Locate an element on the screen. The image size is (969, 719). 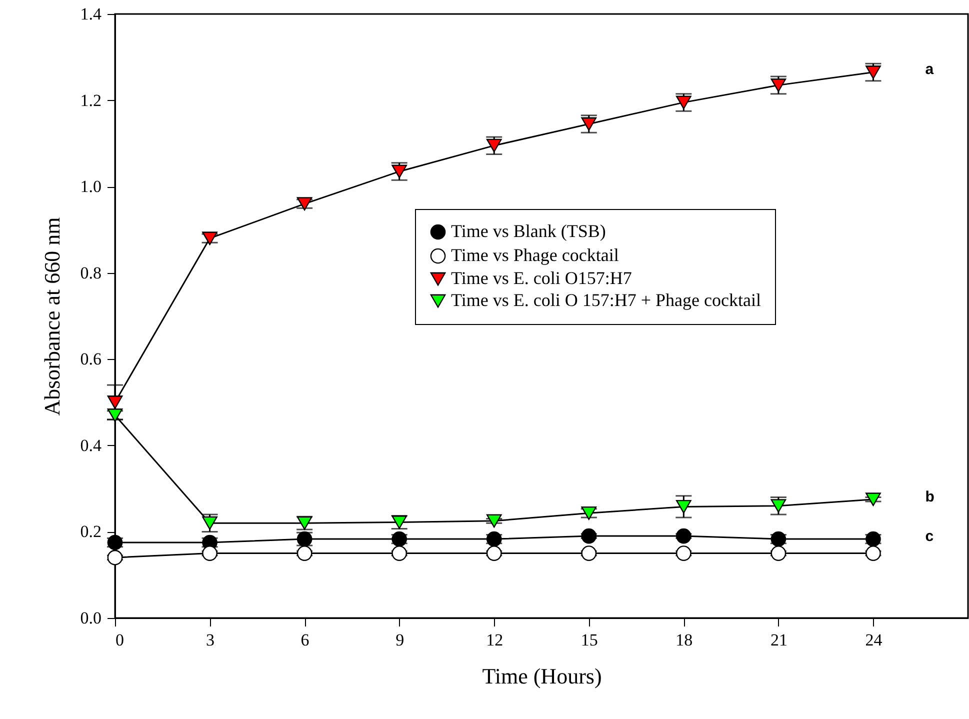
y-tick-label: 0.2 is located at coordinates (91, 532).